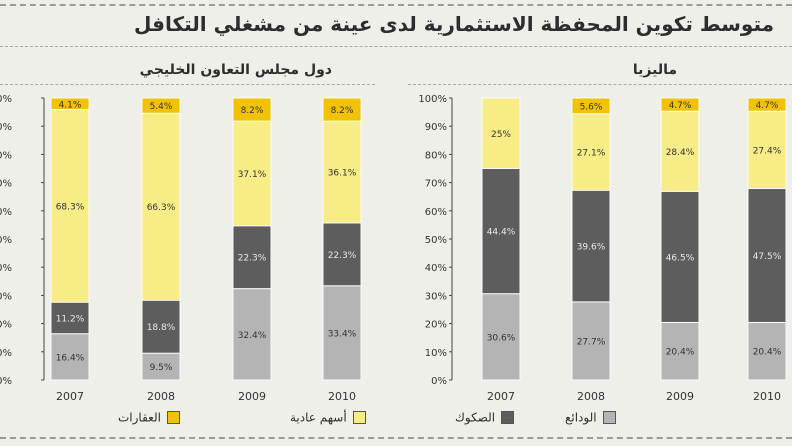 The width and height of the screenshot is (792, 446). Describe the element at coordinates (161, 396) in the screenshot. I see `gcc-x-tick-label: 2008` at that location.